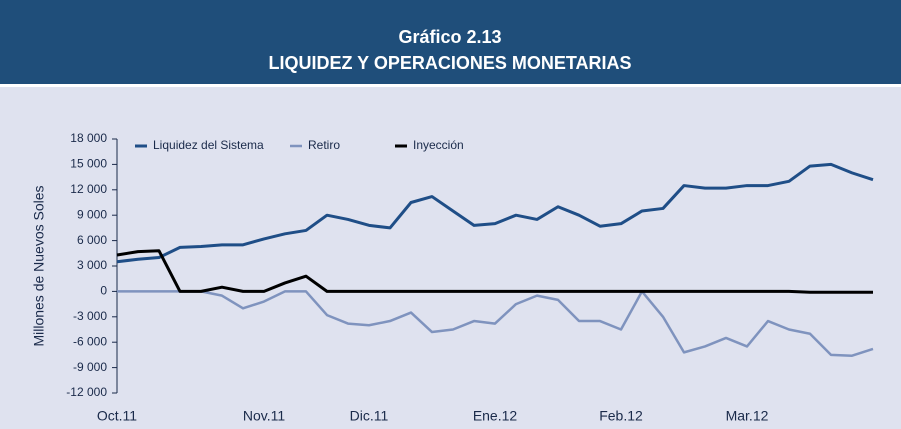 The width and height of the screenshot is (901, 429). I want to click on x-tick-label: Nov.11, so click(264, 416).